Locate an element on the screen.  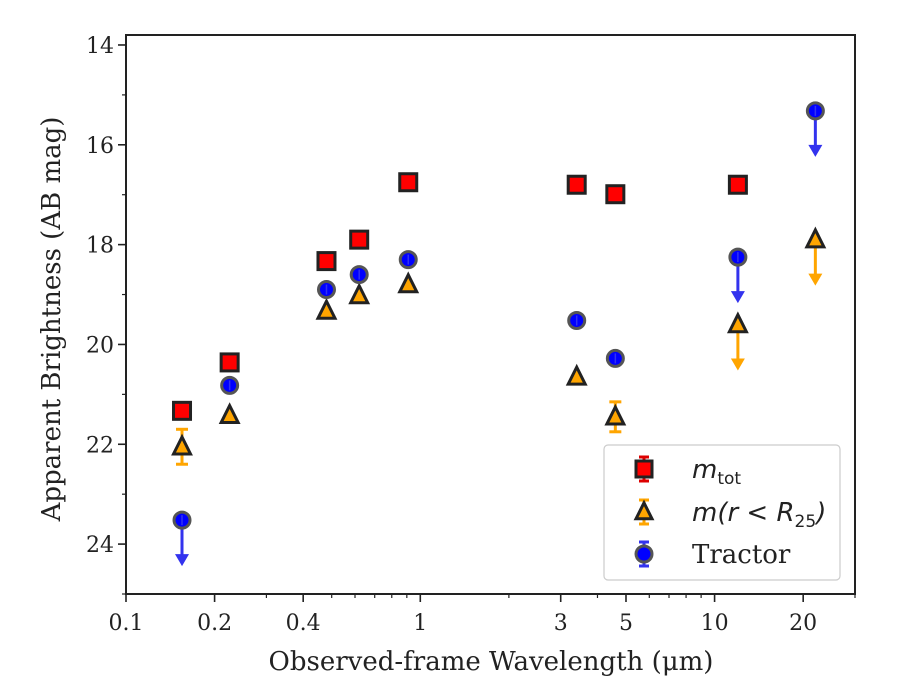
y-axis-title: Apparent Brightness (AB mag) is located at coordinates (52, 320).